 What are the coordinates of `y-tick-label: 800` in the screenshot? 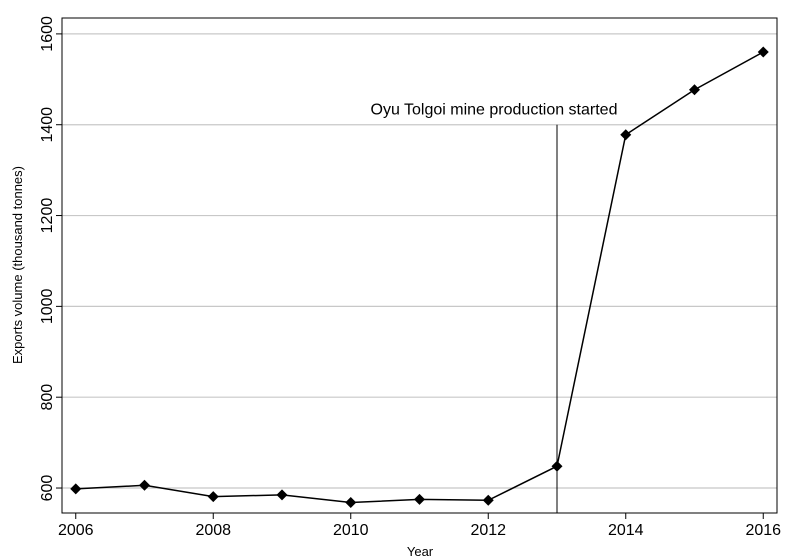 It's located at (47, 397).